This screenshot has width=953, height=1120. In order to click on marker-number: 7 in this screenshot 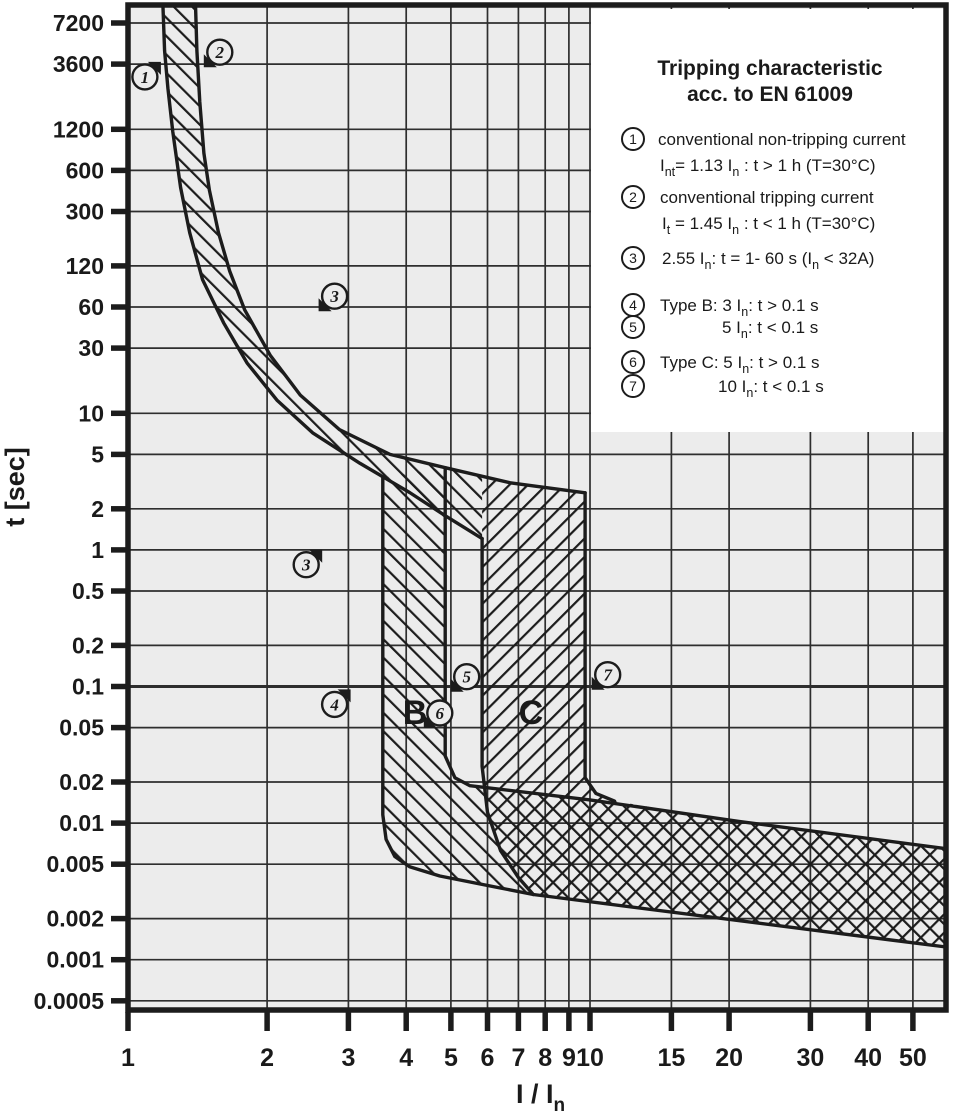, I will do `click(608, 675)`.